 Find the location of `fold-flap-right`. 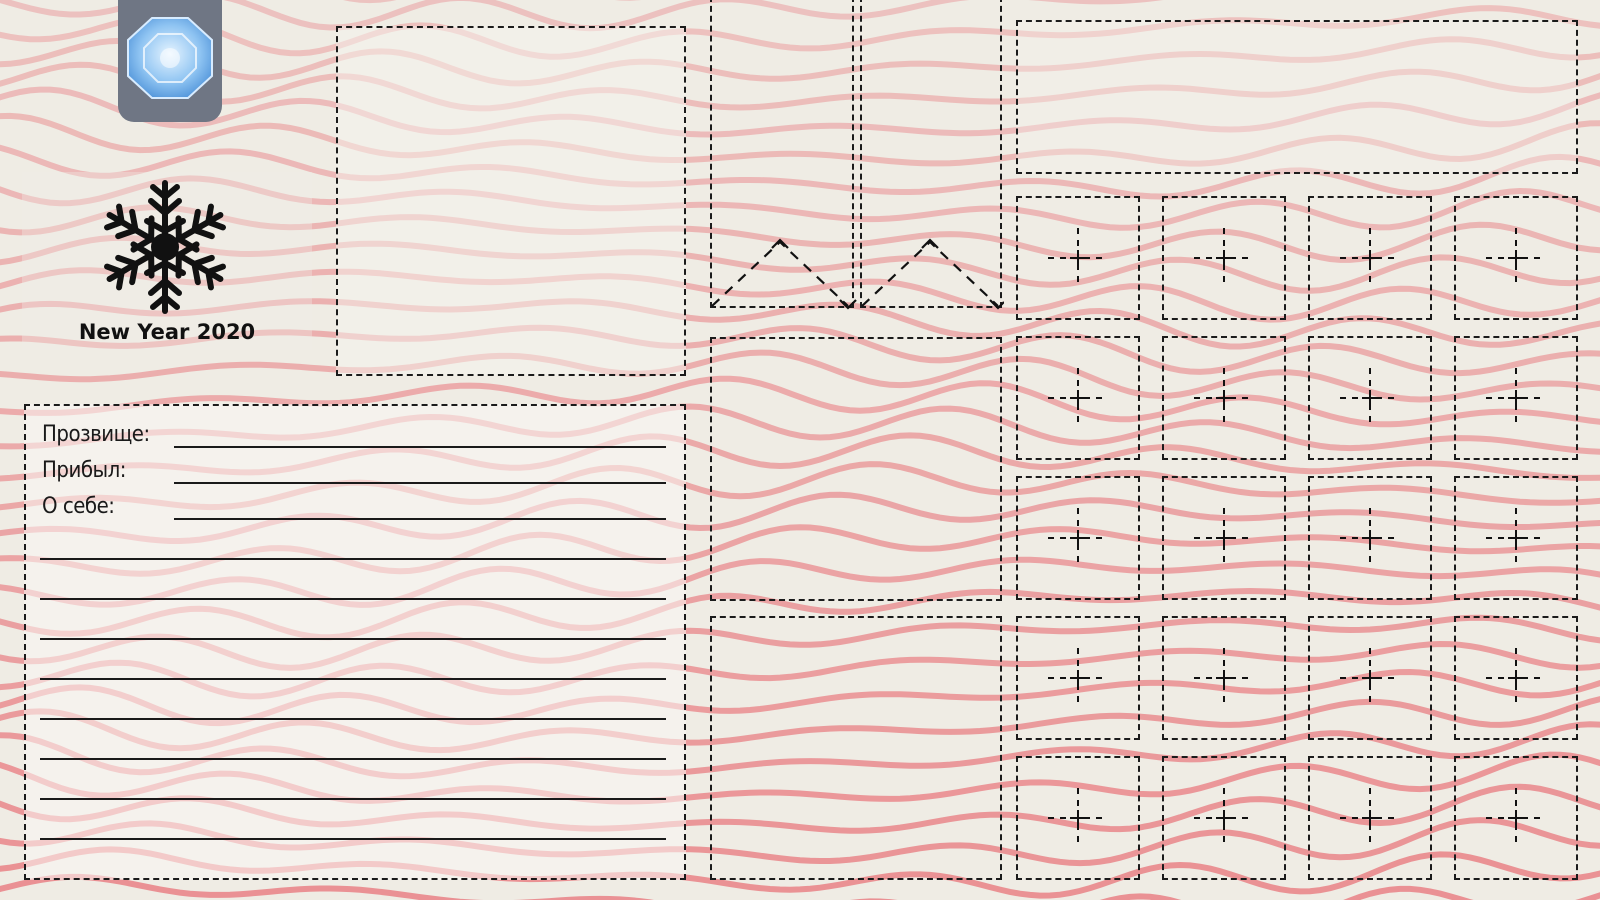

fold-flap-right is located at coordinates (931, 154).